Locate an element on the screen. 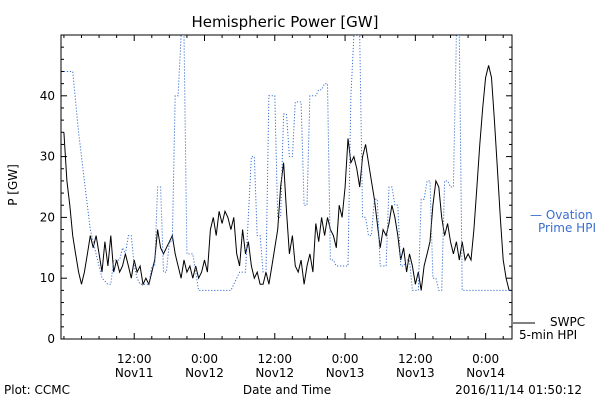 The height and width of the screenshot is (400, 600). legend: — Ovation Prime HPI SWPC 5-min HPI is located at coordinates (554, 275).